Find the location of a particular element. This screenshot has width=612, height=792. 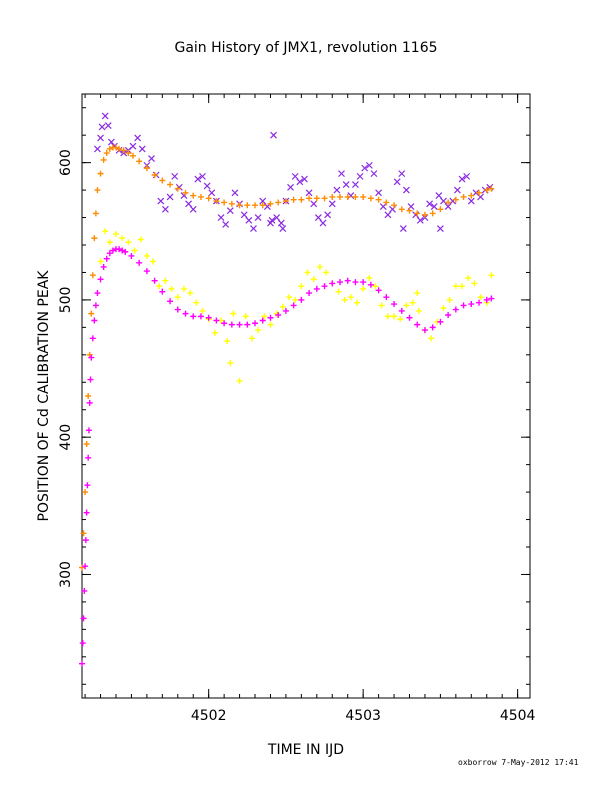

chart-title: Gain History of JMX1, revolution 1165 is located at coordinates (305, 48).